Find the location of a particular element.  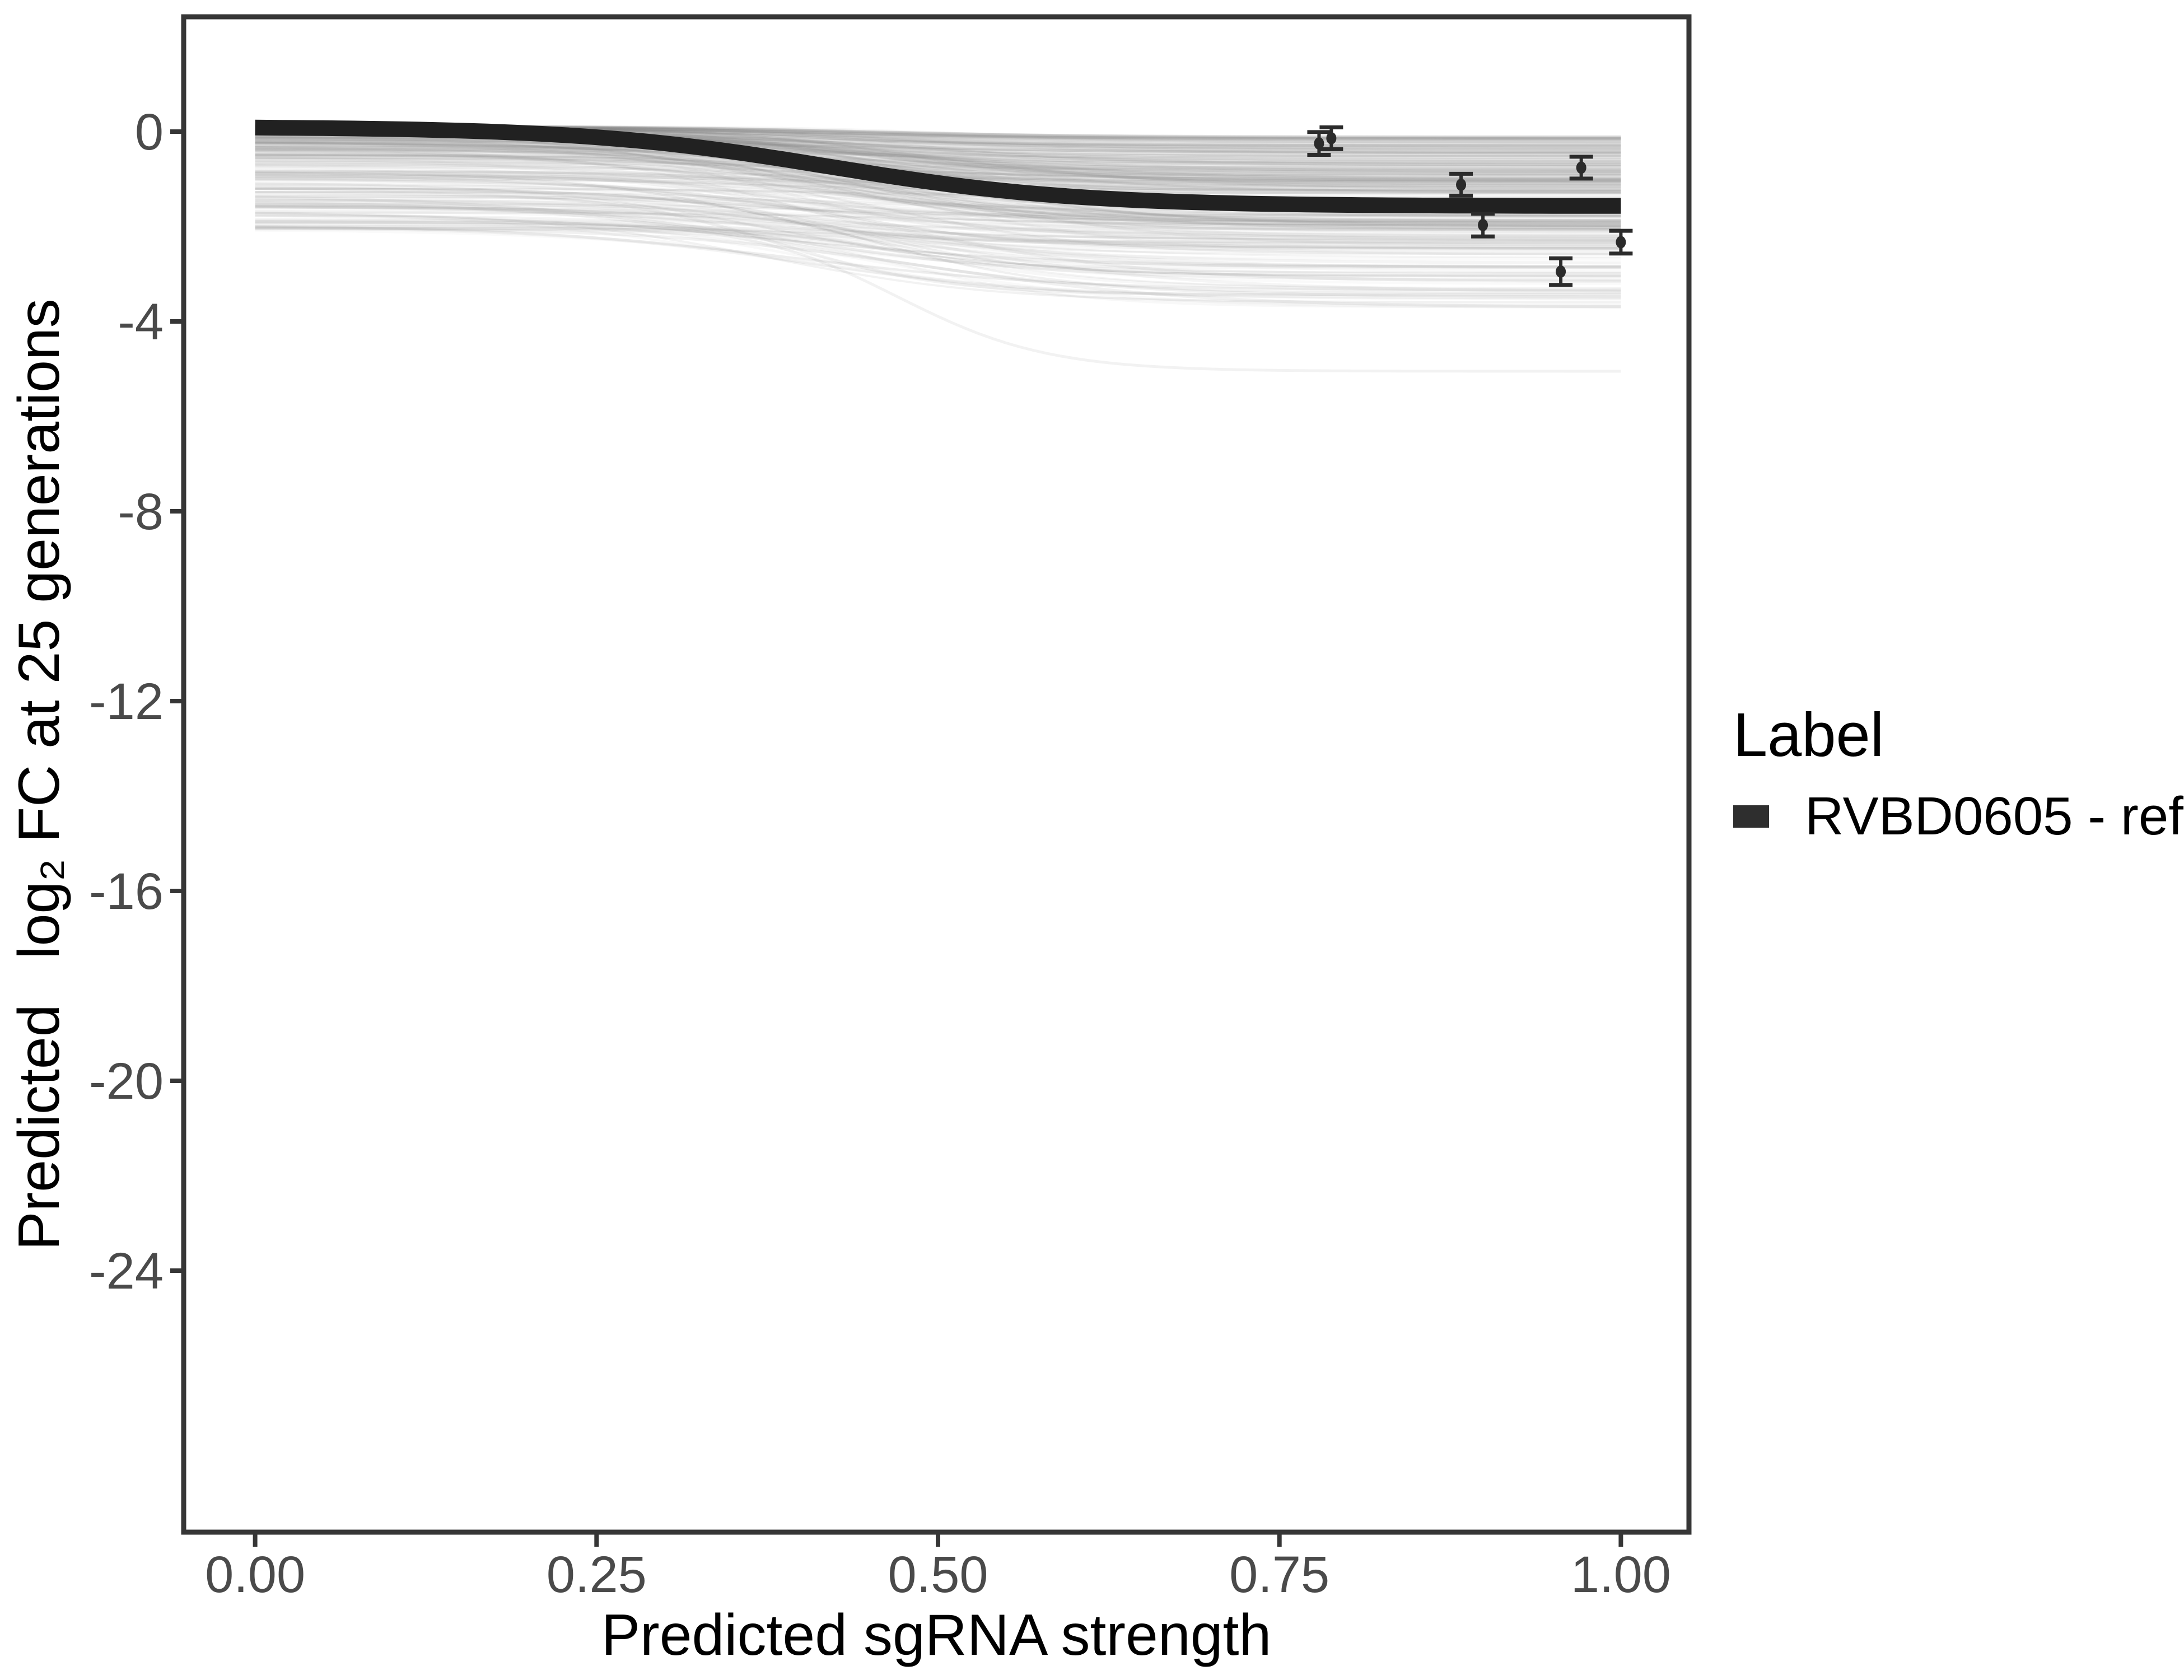

legend-item-label: RVBD0605 - ref is located at coordinates (1994, 816).